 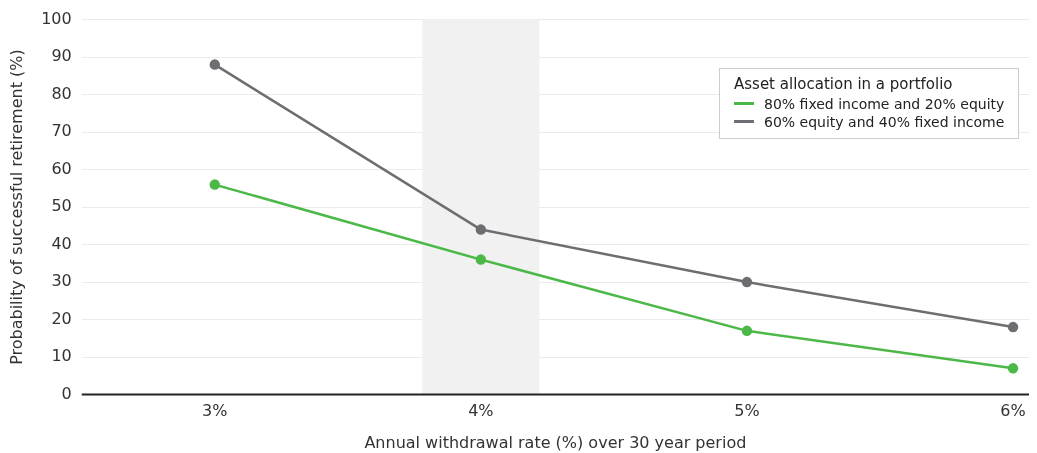 I want to click on legend-title: Asset allocation in a portfolio, so click(x=844, y=83).